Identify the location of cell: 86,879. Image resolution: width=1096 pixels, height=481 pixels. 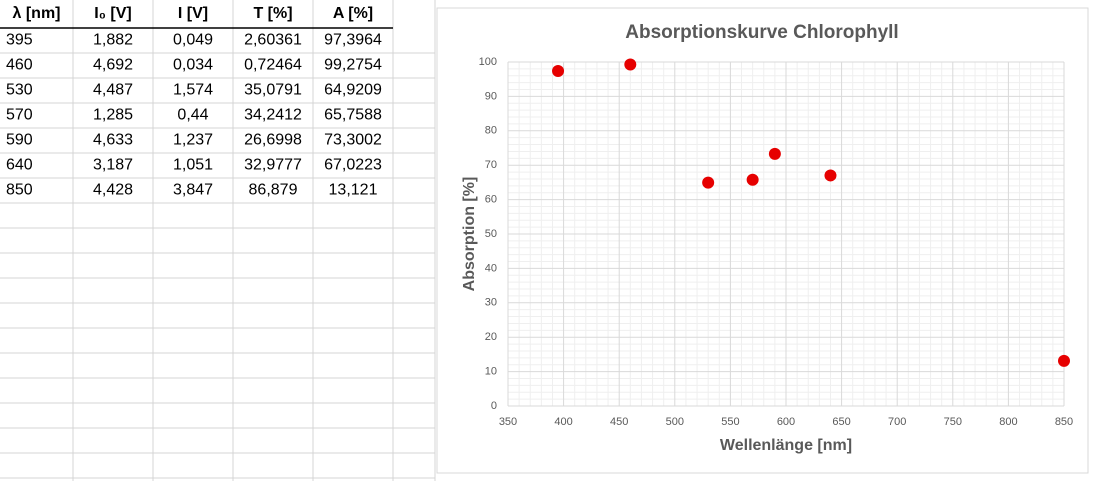
(273, 190).